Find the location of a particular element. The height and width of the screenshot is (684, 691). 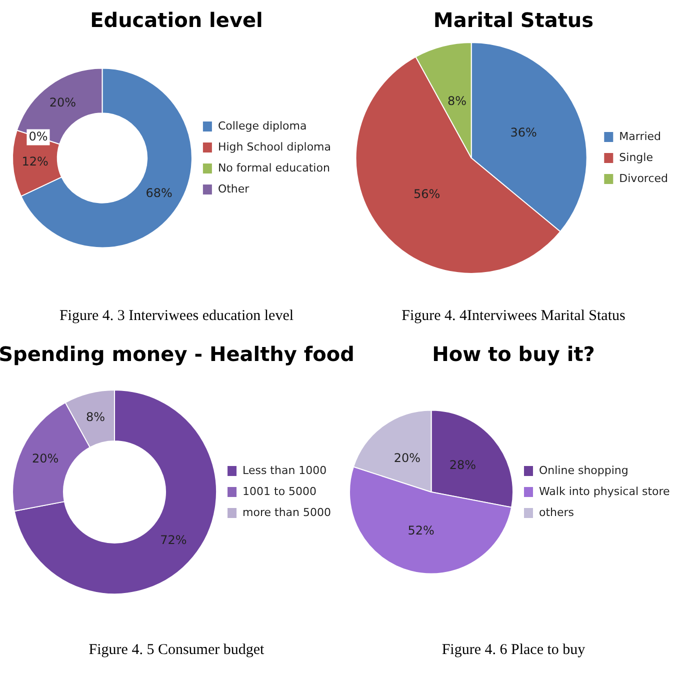

caption: Figure 4. 3 Interviwees education level is located at coordinates (176, 316).